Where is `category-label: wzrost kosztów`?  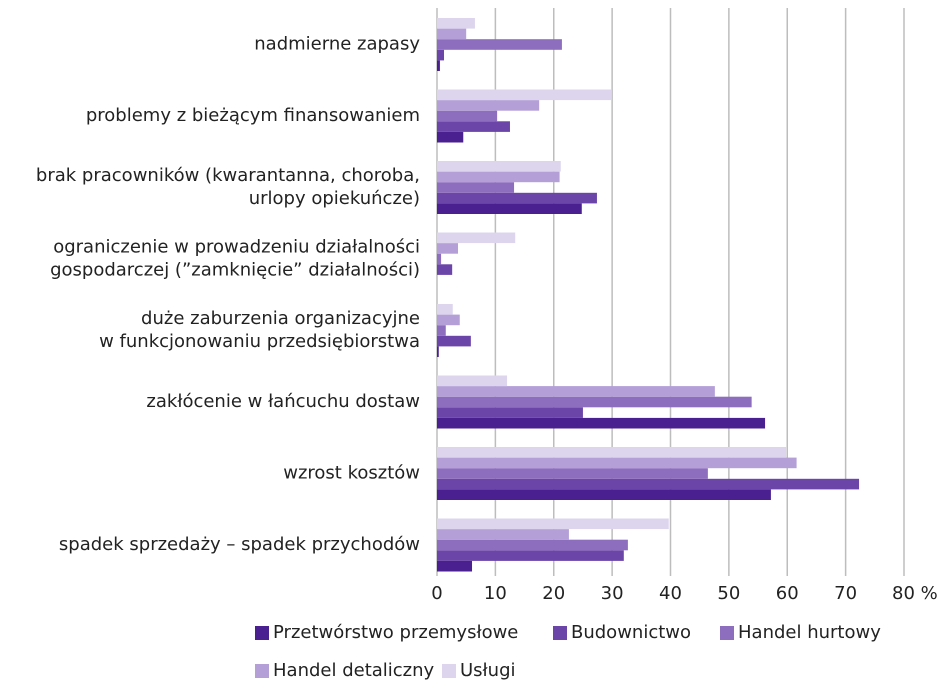
category-label: wzrost kosztów is located at coordinates (351, 473).